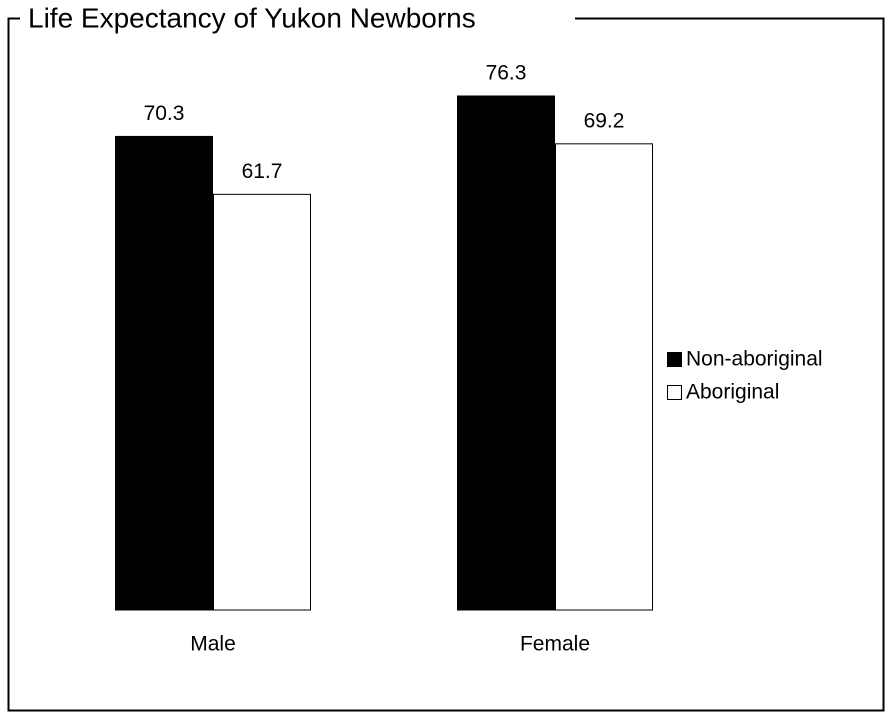  What do you see at coordinates (555, 644) in the screenshot?
I see `x-tick-label: Female` at bounding box center [555, 644].